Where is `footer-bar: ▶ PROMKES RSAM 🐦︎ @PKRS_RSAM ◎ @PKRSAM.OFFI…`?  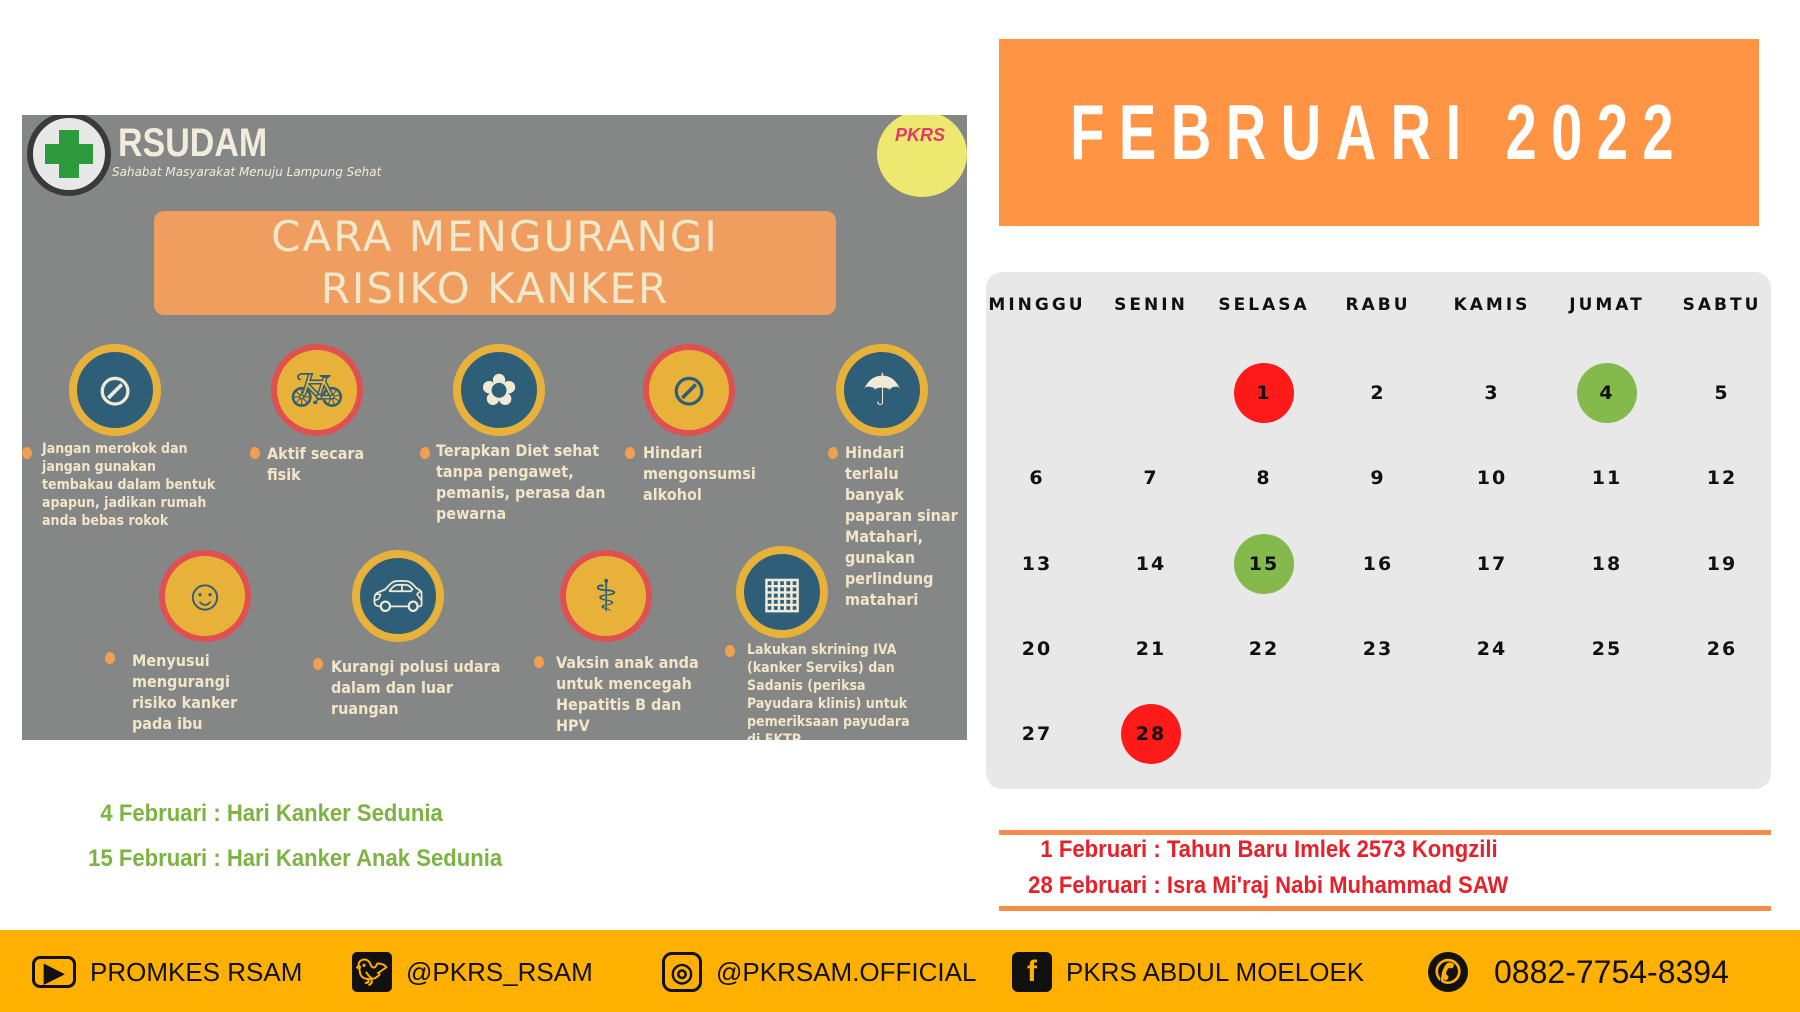 footer-bar: ▶ PROMKES RSAM 🐦︎ @PKRS_RSAM ◎ @PKRSAM.OFFI… is located at coordinates (900, 971).